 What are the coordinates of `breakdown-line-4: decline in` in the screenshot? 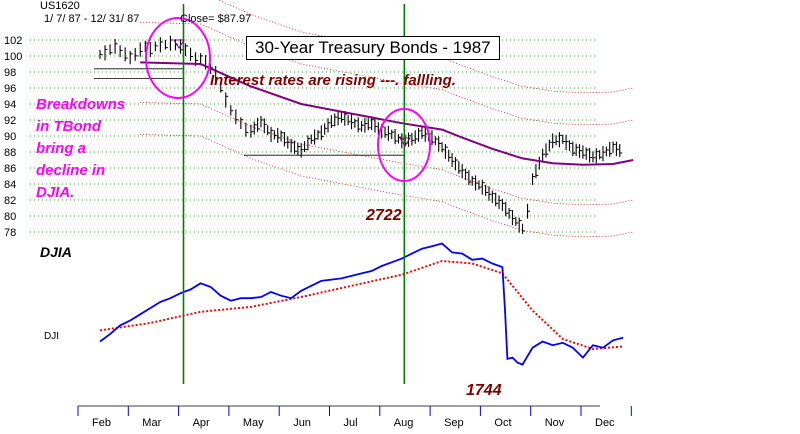 It's located at (71, 170).